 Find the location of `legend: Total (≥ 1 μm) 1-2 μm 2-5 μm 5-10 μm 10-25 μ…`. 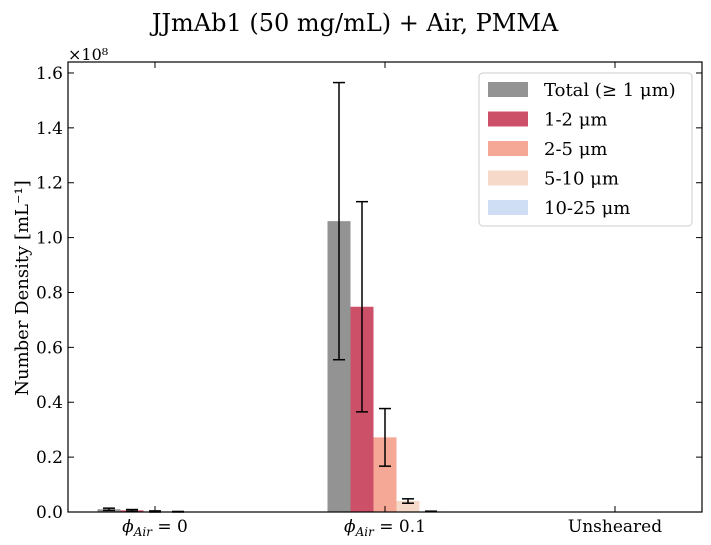

legend: Total (≥ 1 μm) 1-2 μm 2-5 μm 5-10 μm 10-25 μ… is located at coordinates (585, 149).